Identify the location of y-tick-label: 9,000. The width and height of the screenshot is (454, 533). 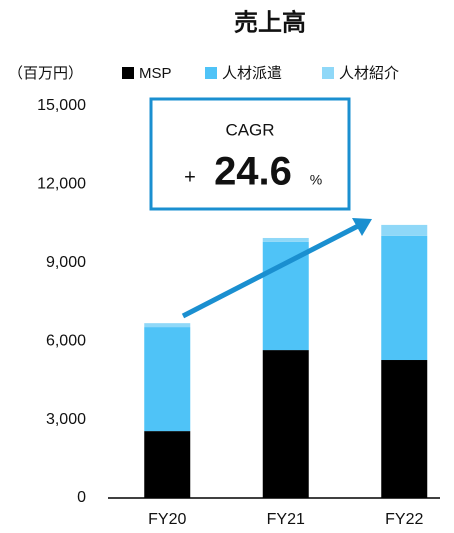
(66, 262).